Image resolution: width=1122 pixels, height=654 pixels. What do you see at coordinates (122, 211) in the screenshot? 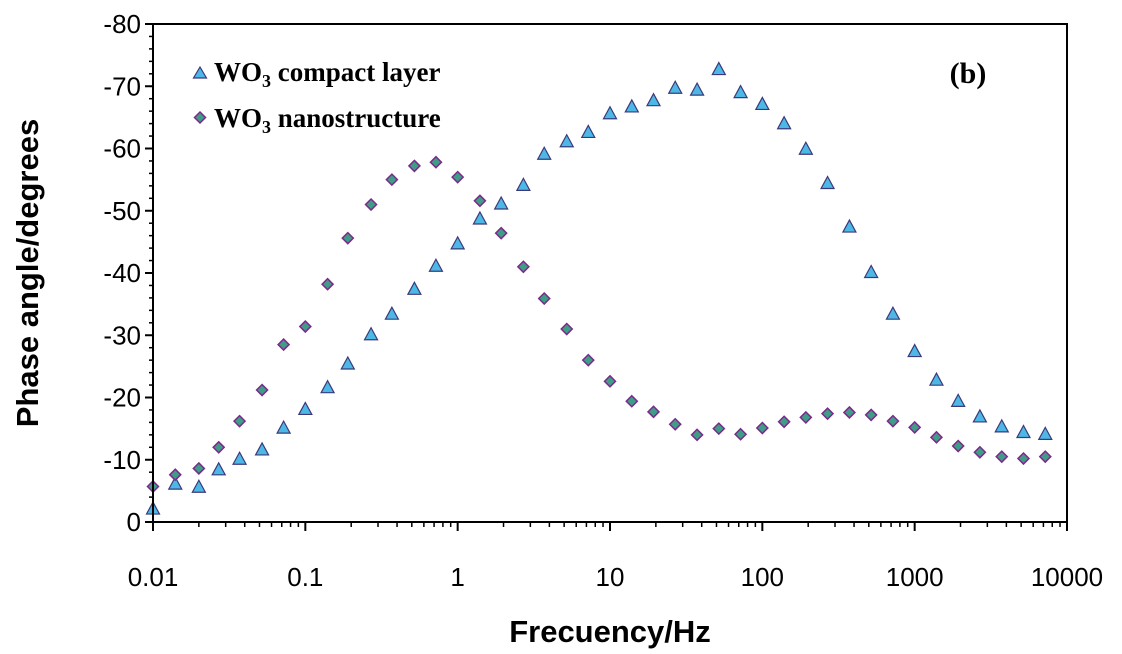
I see `y-tick-label: -50` at bounding box center [122, 211].